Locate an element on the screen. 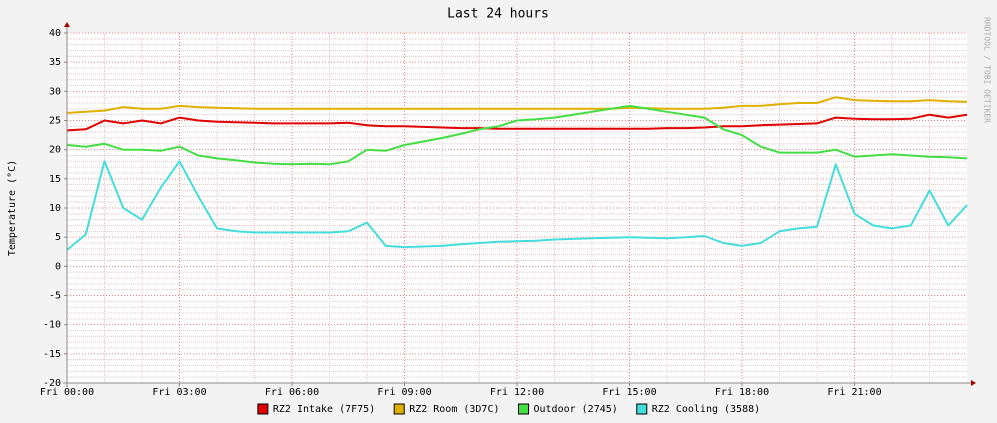  x-tick-label: Fri 09:00 is located at coordinates (404, 392).